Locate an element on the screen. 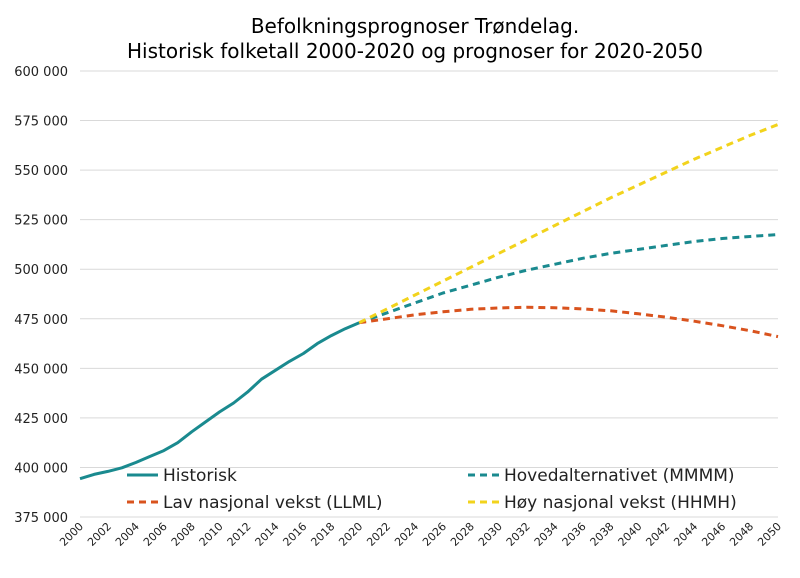  x-tick-label: 2044 is located at coordinates (685, 534).